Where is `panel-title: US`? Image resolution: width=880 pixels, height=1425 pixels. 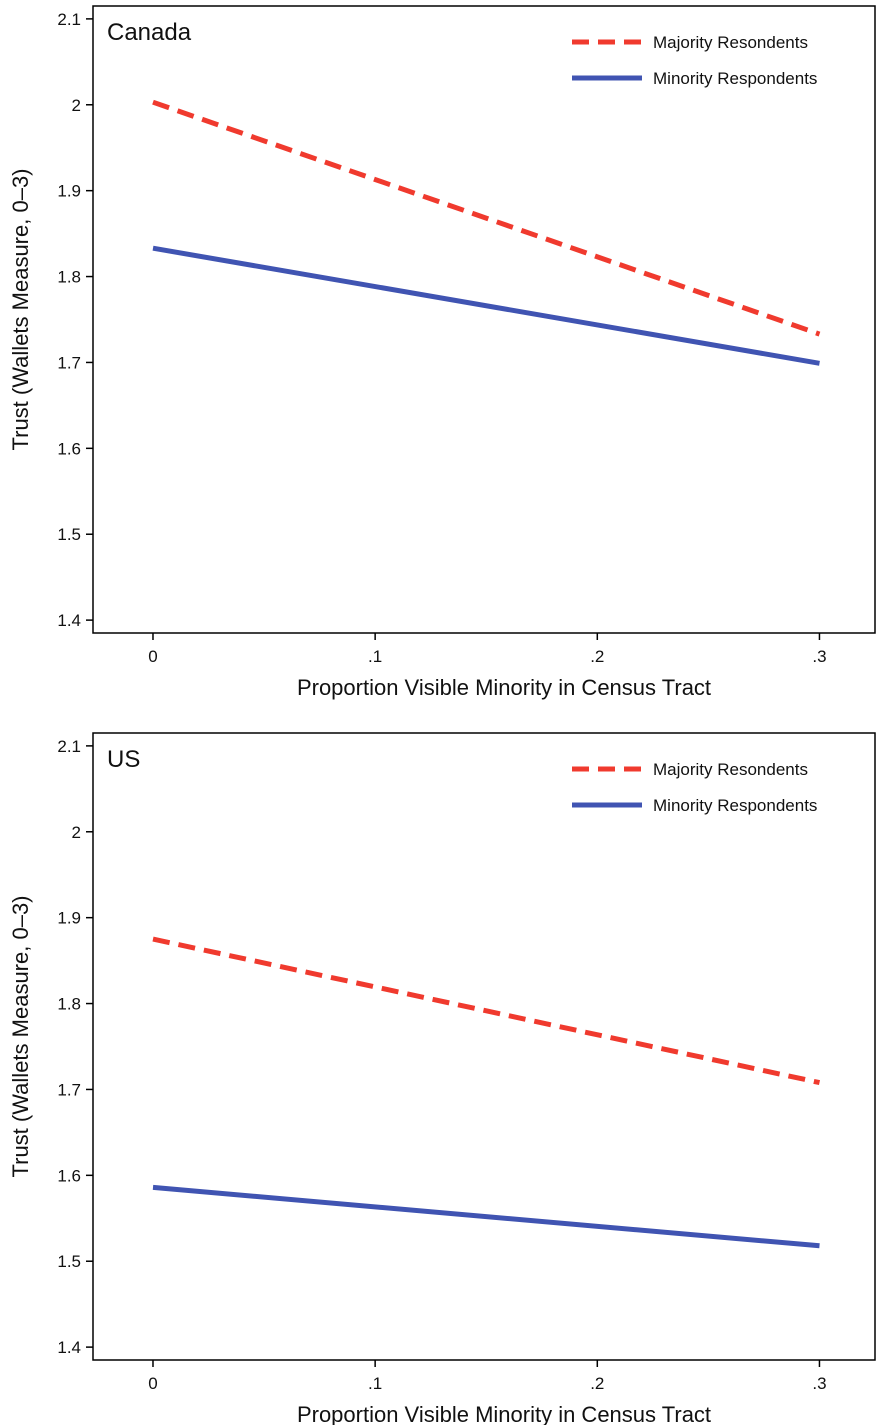 panel-title: US is located at coordinates (123, 759).